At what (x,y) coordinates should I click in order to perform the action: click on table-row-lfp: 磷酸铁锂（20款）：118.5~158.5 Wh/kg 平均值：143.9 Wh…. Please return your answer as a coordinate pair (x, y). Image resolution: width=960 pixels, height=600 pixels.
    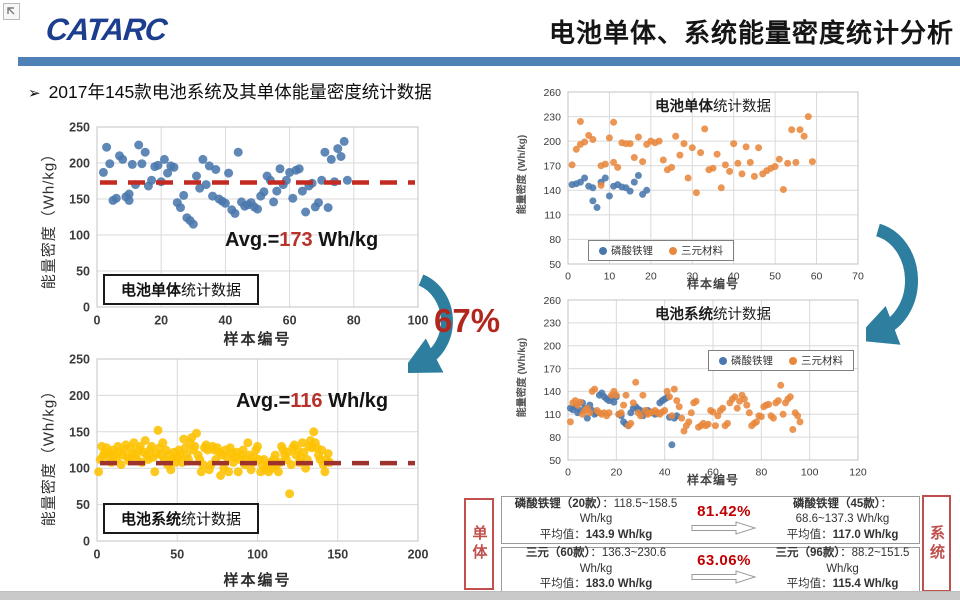
    Looking at the image, I should click on (710, 520).